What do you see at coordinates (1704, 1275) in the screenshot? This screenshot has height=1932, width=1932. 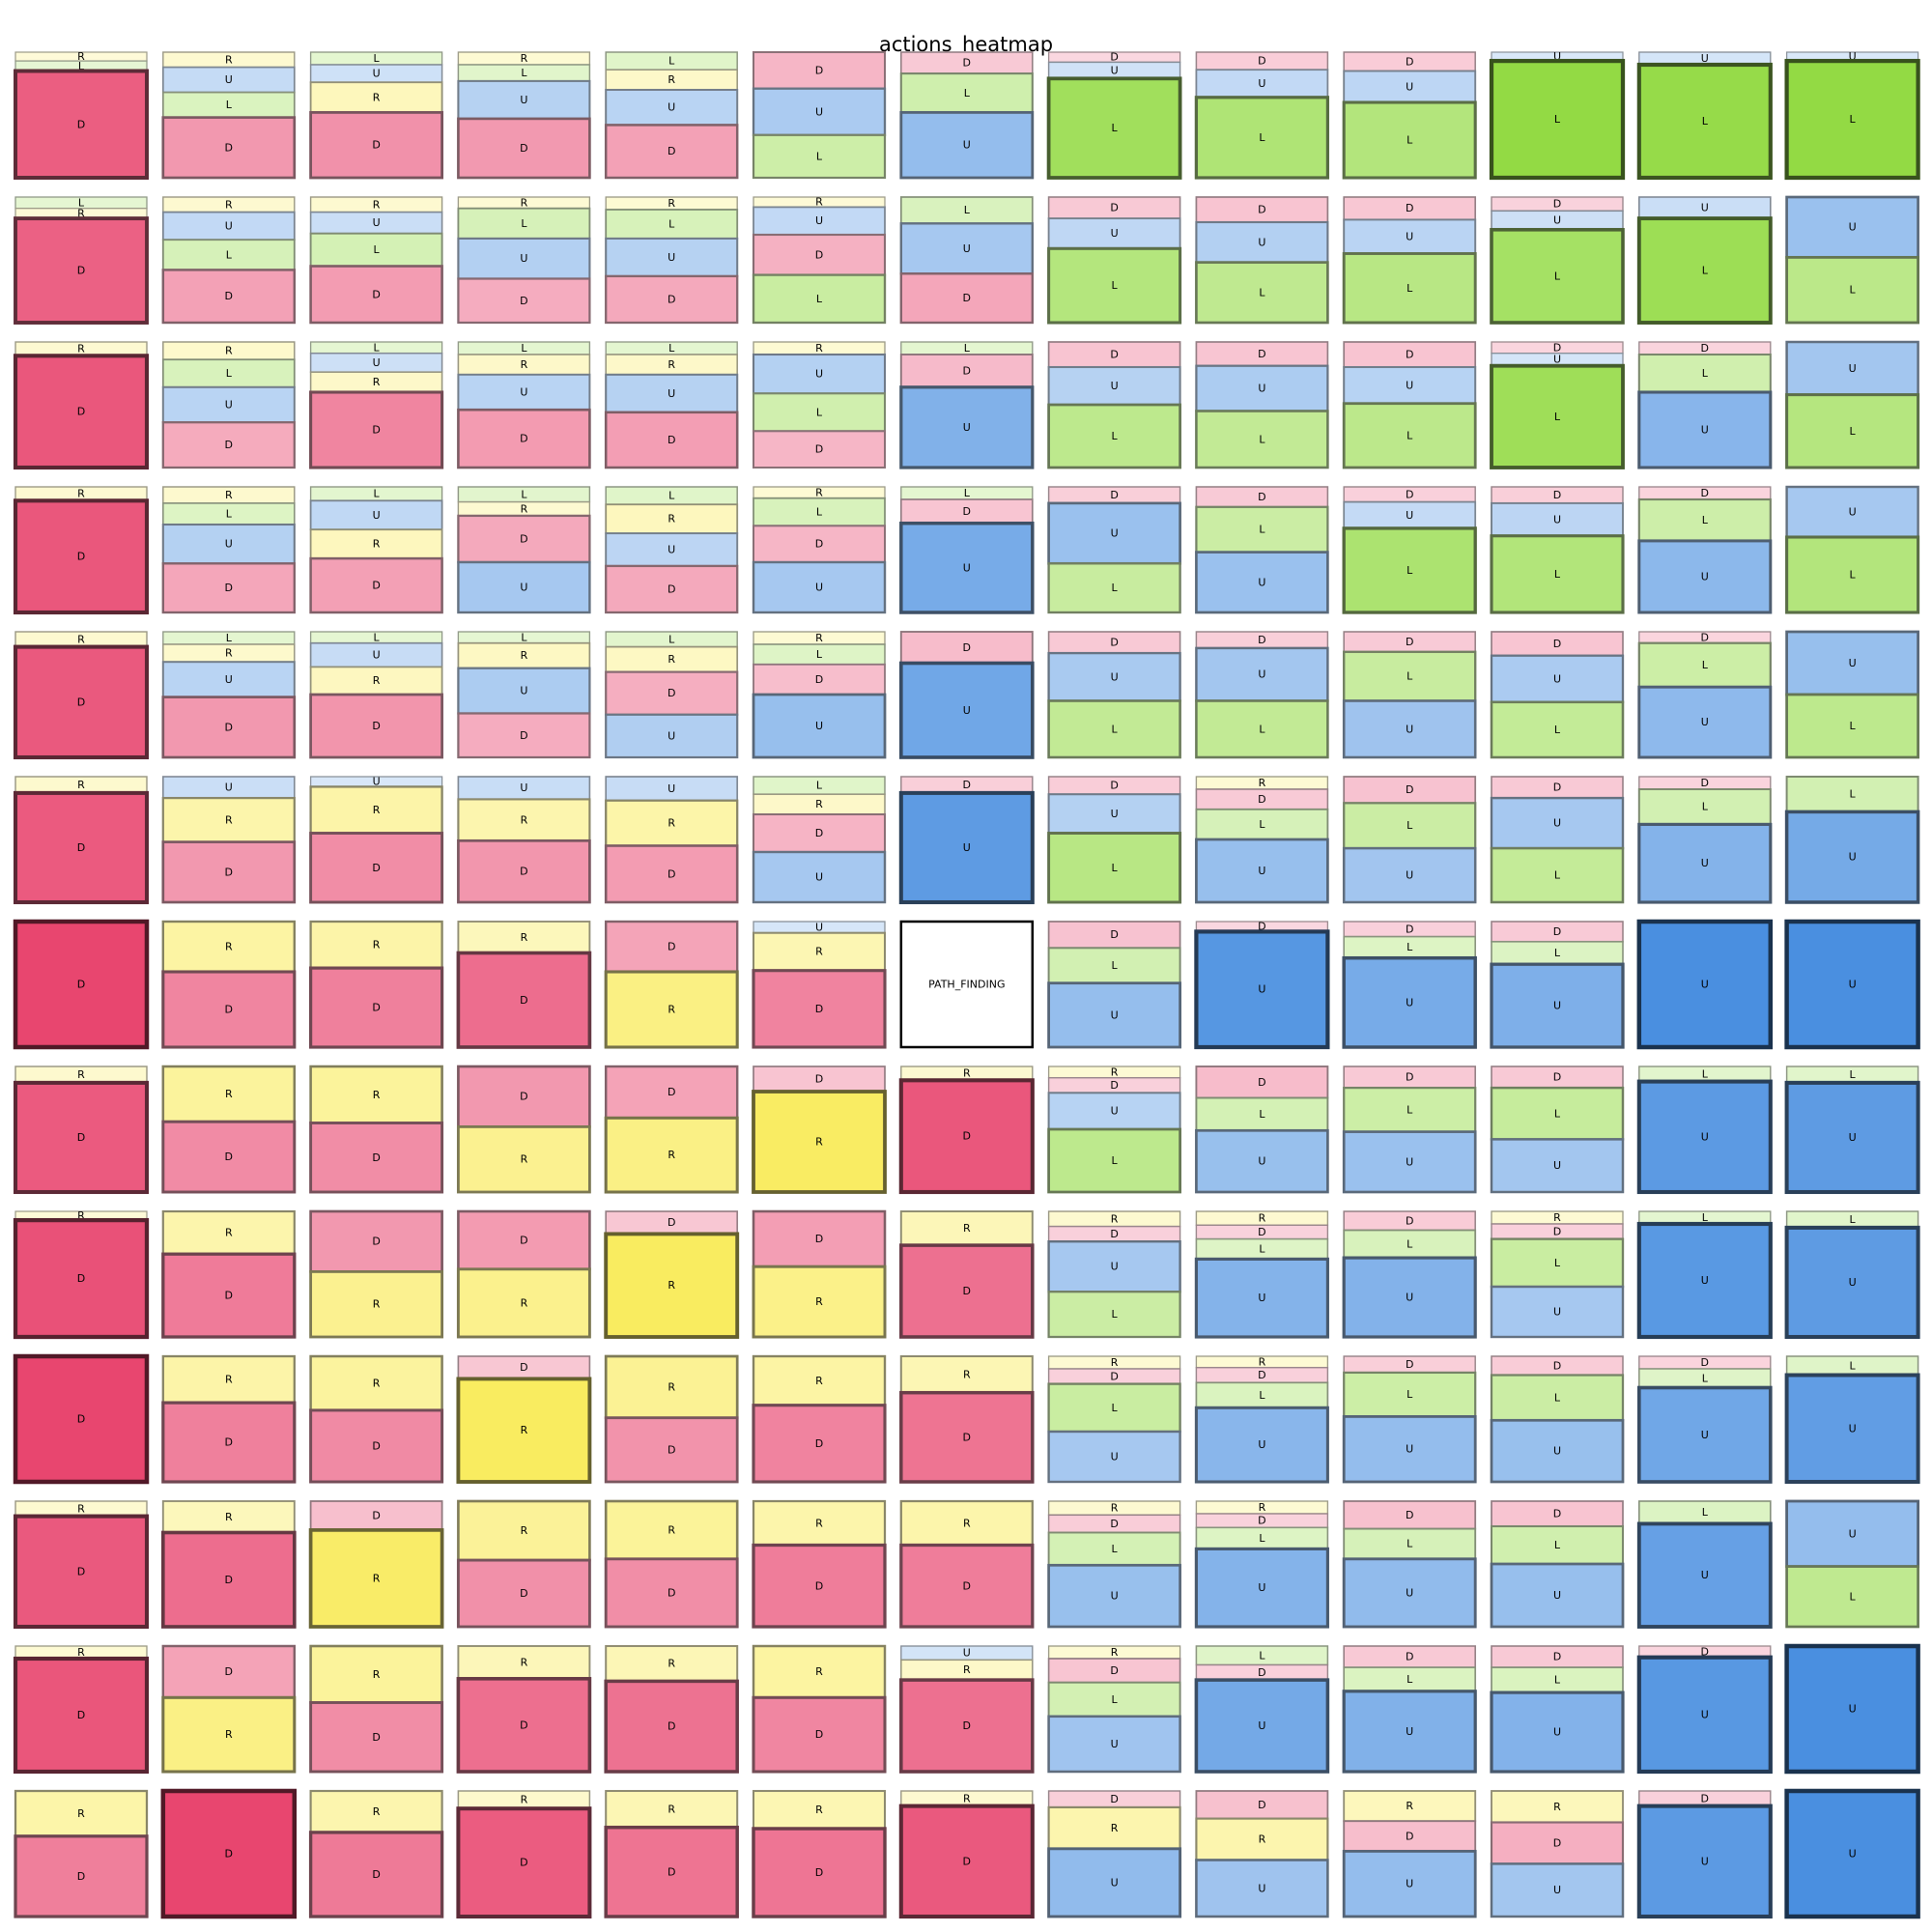 I see `heatmap-cell: LU` at bounding box center [1704, 1275].